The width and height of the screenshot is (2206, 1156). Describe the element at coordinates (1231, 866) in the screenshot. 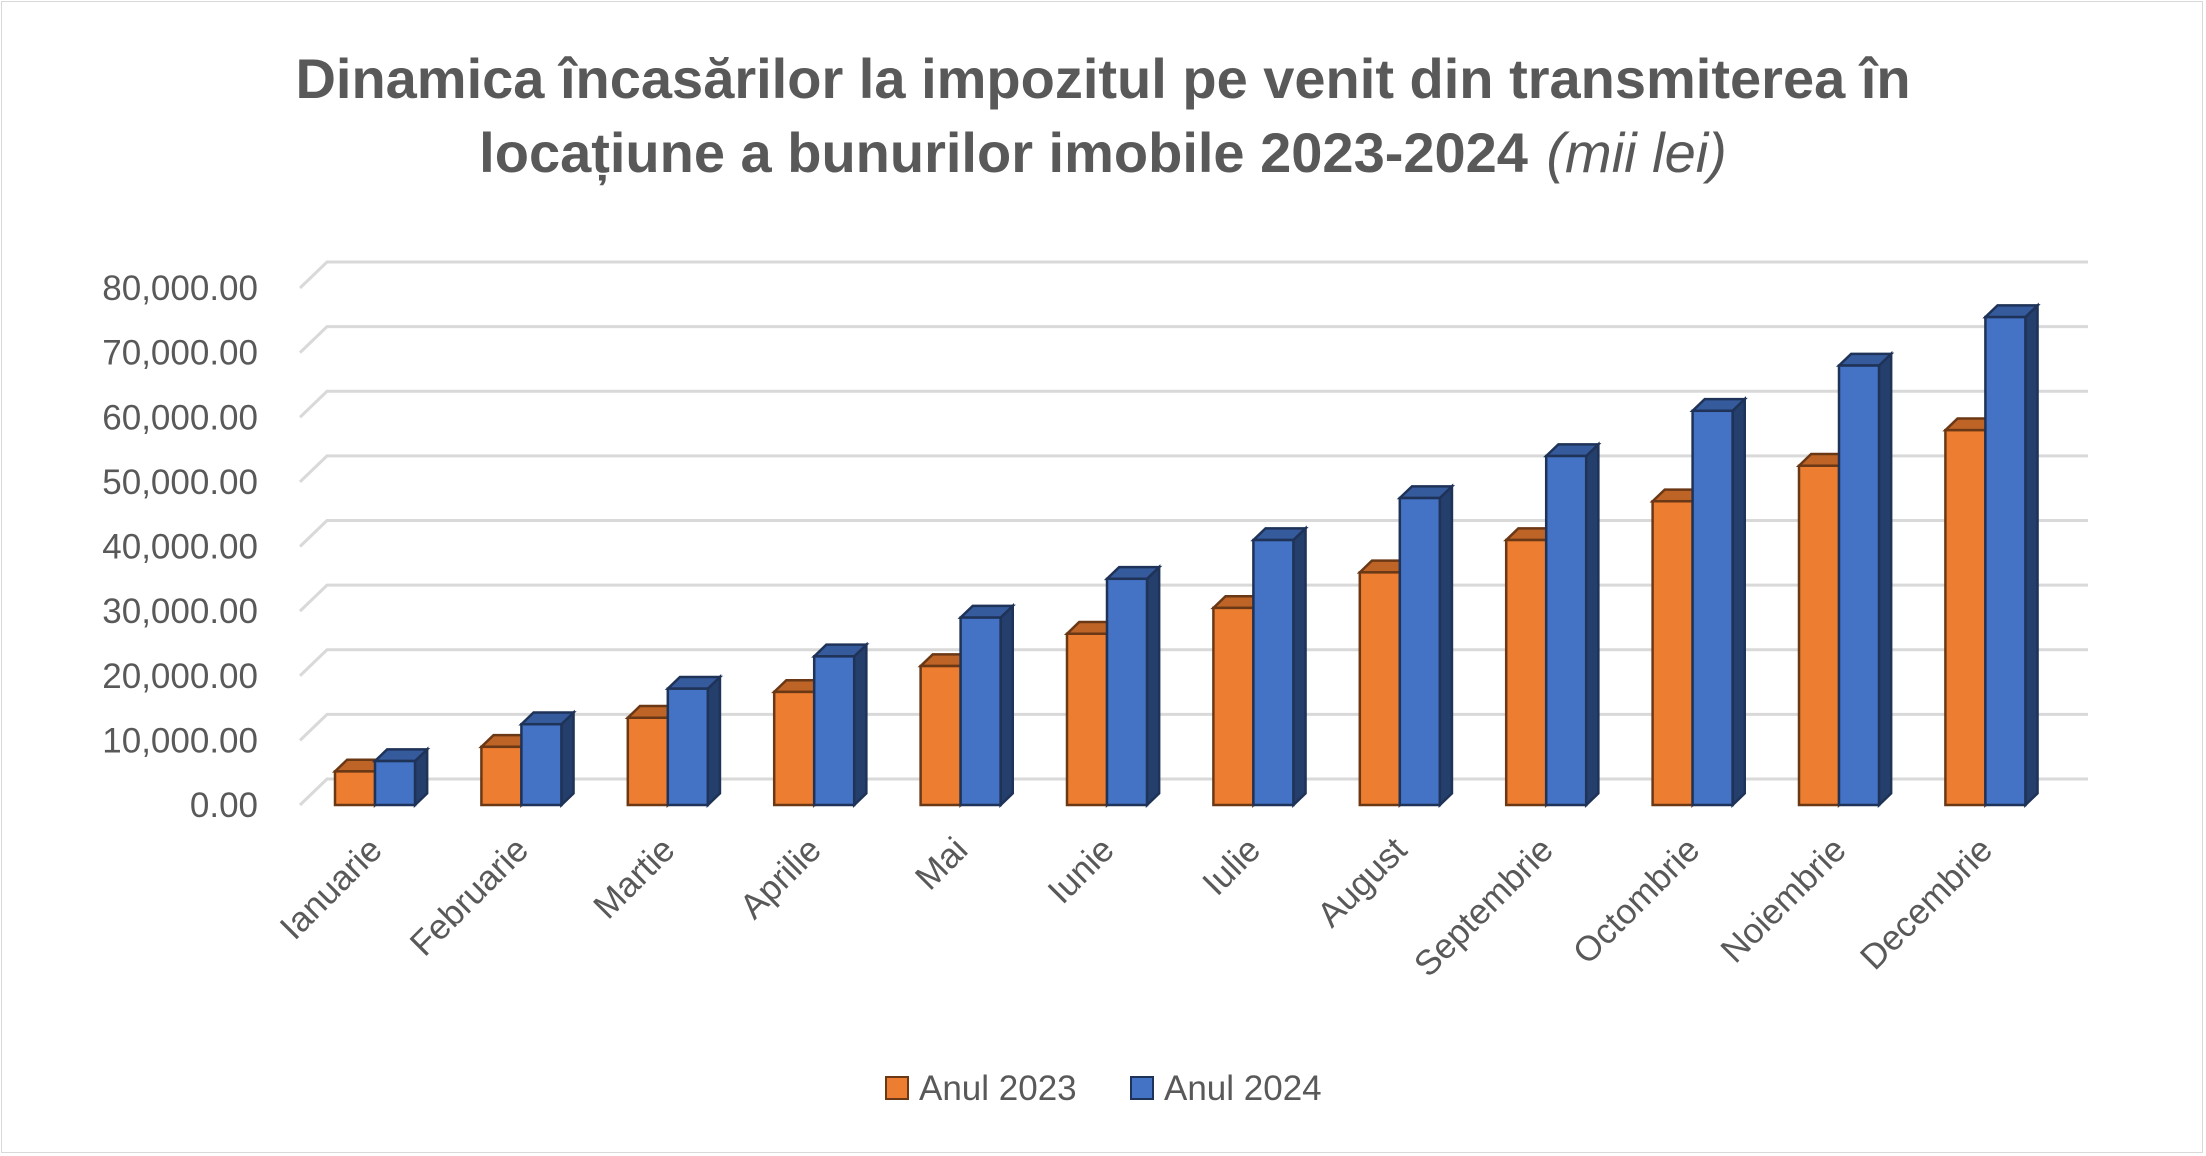

I see `x-tick-label: Iulie` at that location.